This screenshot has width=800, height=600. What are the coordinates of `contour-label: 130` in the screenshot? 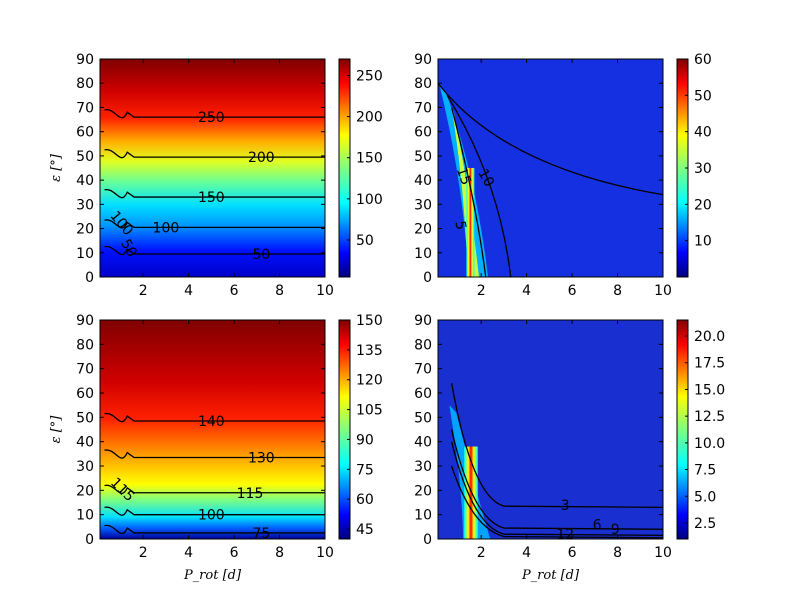 It's located at (261, 458).